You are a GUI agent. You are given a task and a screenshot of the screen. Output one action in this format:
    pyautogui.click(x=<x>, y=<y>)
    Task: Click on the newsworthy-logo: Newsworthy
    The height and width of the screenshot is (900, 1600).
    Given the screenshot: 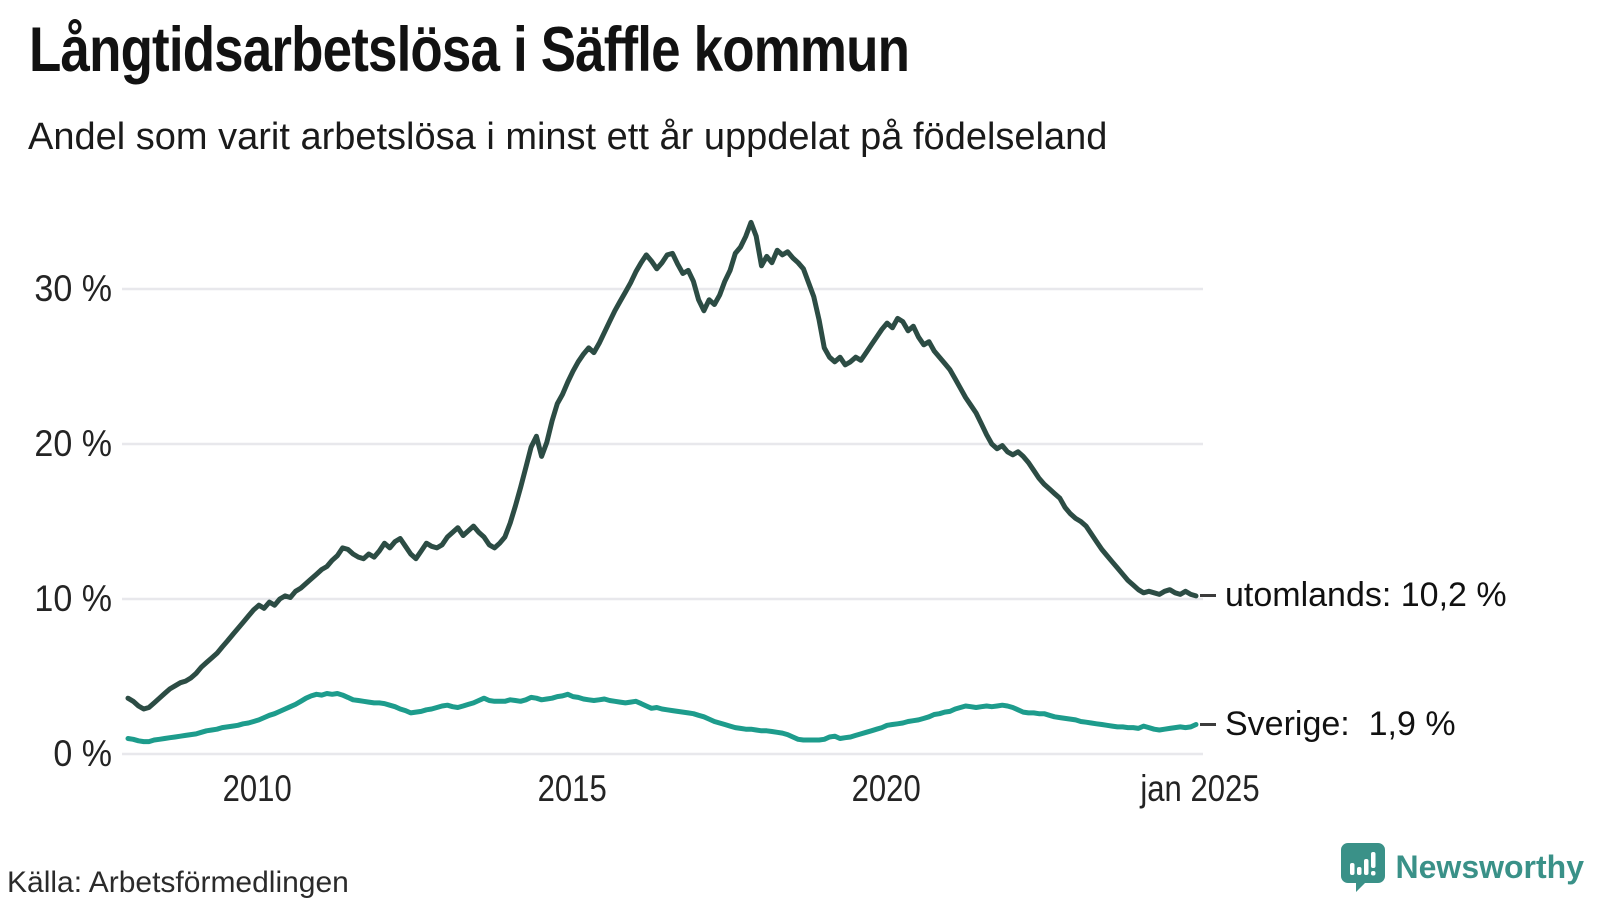 What is the action you would take?
    pyautogui.click(x=1462, y=867)
    